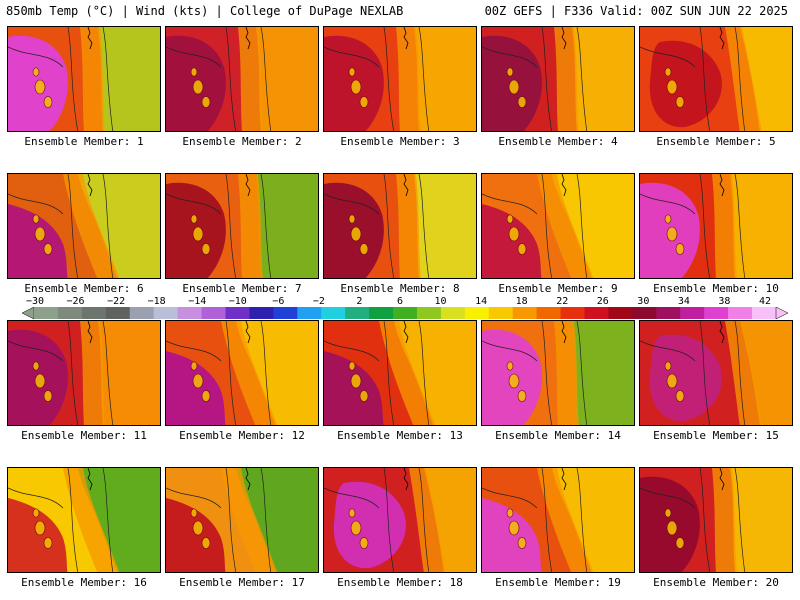  Describe the element at coordinates (237, 301) in the screenshot. I see `colorbar-tick-label: −10` at that location.